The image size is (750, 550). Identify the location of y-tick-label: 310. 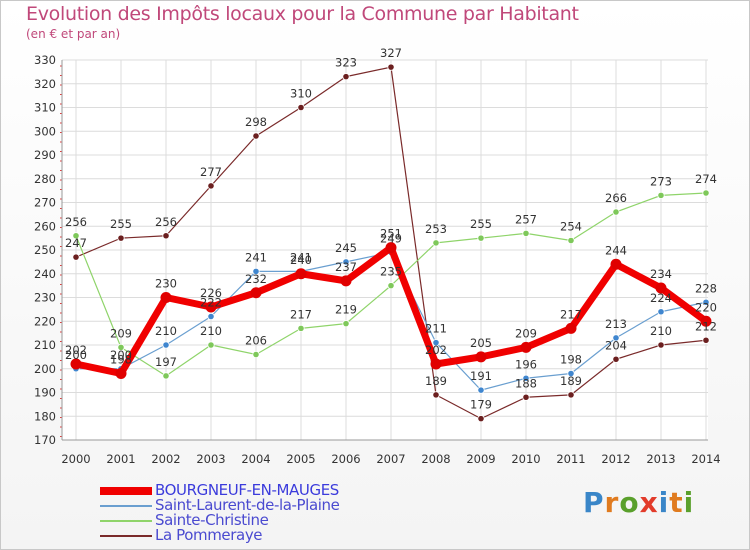
(45, 108).